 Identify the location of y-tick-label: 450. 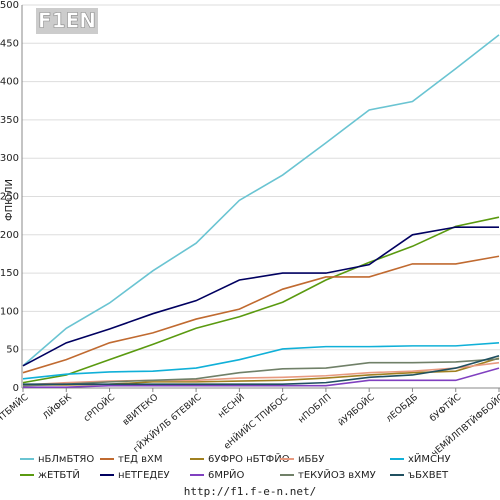
(9, 43).